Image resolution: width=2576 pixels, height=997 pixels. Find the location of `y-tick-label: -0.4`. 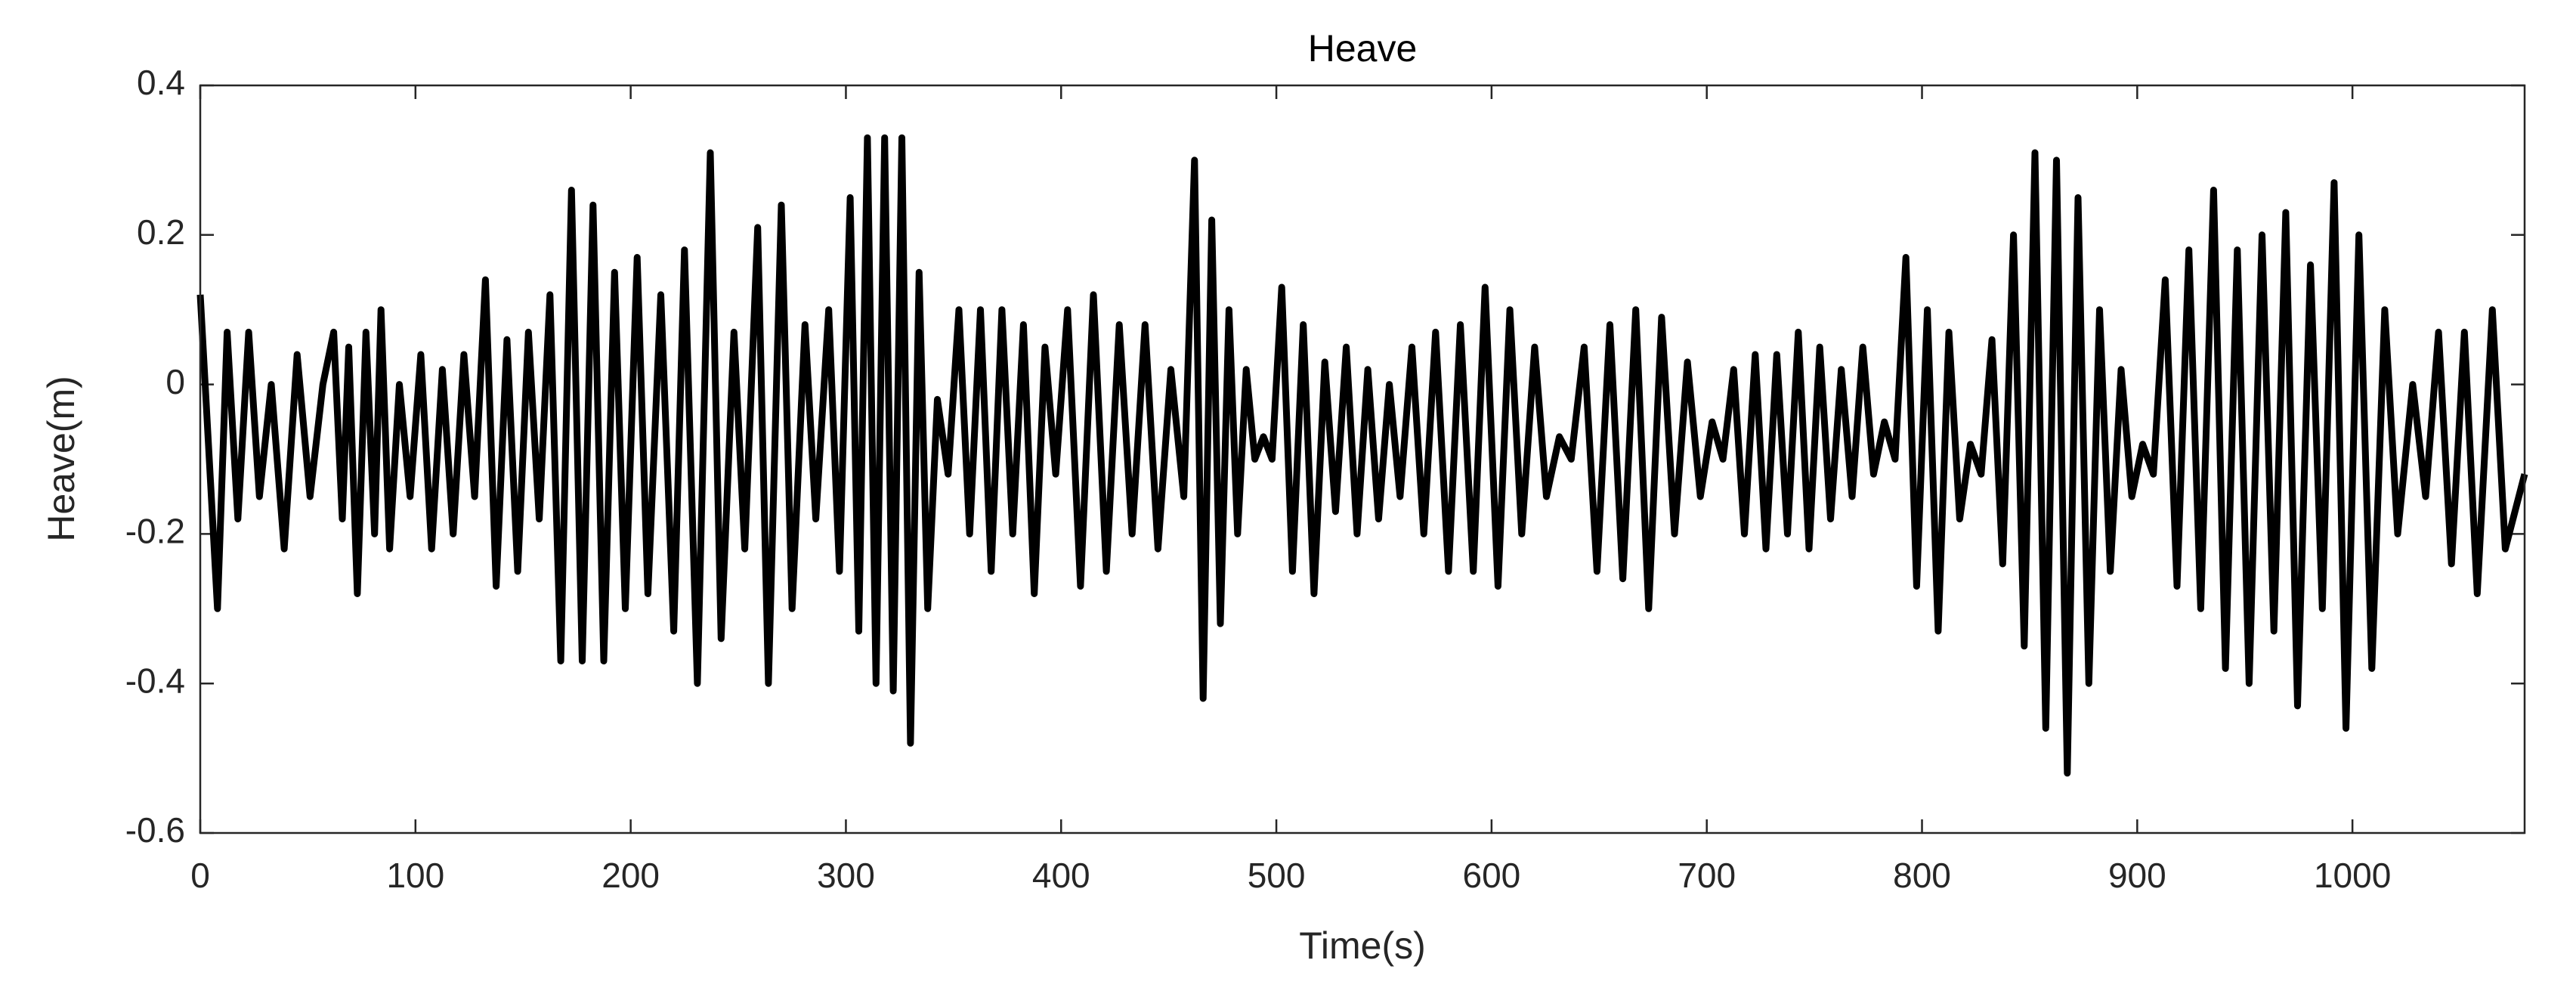

y-tick-label: -0.4 is located at coordinates (155, 680).